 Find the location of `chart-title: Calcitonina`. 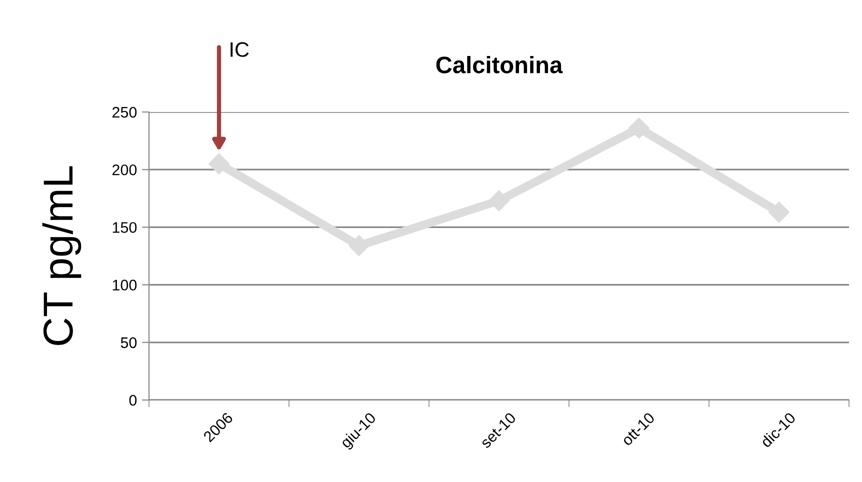

chart-title: Calcitonina is located at coordinates (499, 65).